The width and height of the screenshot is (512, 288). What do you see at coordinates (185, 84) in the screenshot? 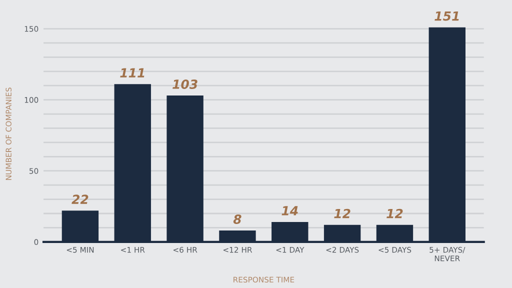
I see `data-label: 103` at bounding box center [185, 84].